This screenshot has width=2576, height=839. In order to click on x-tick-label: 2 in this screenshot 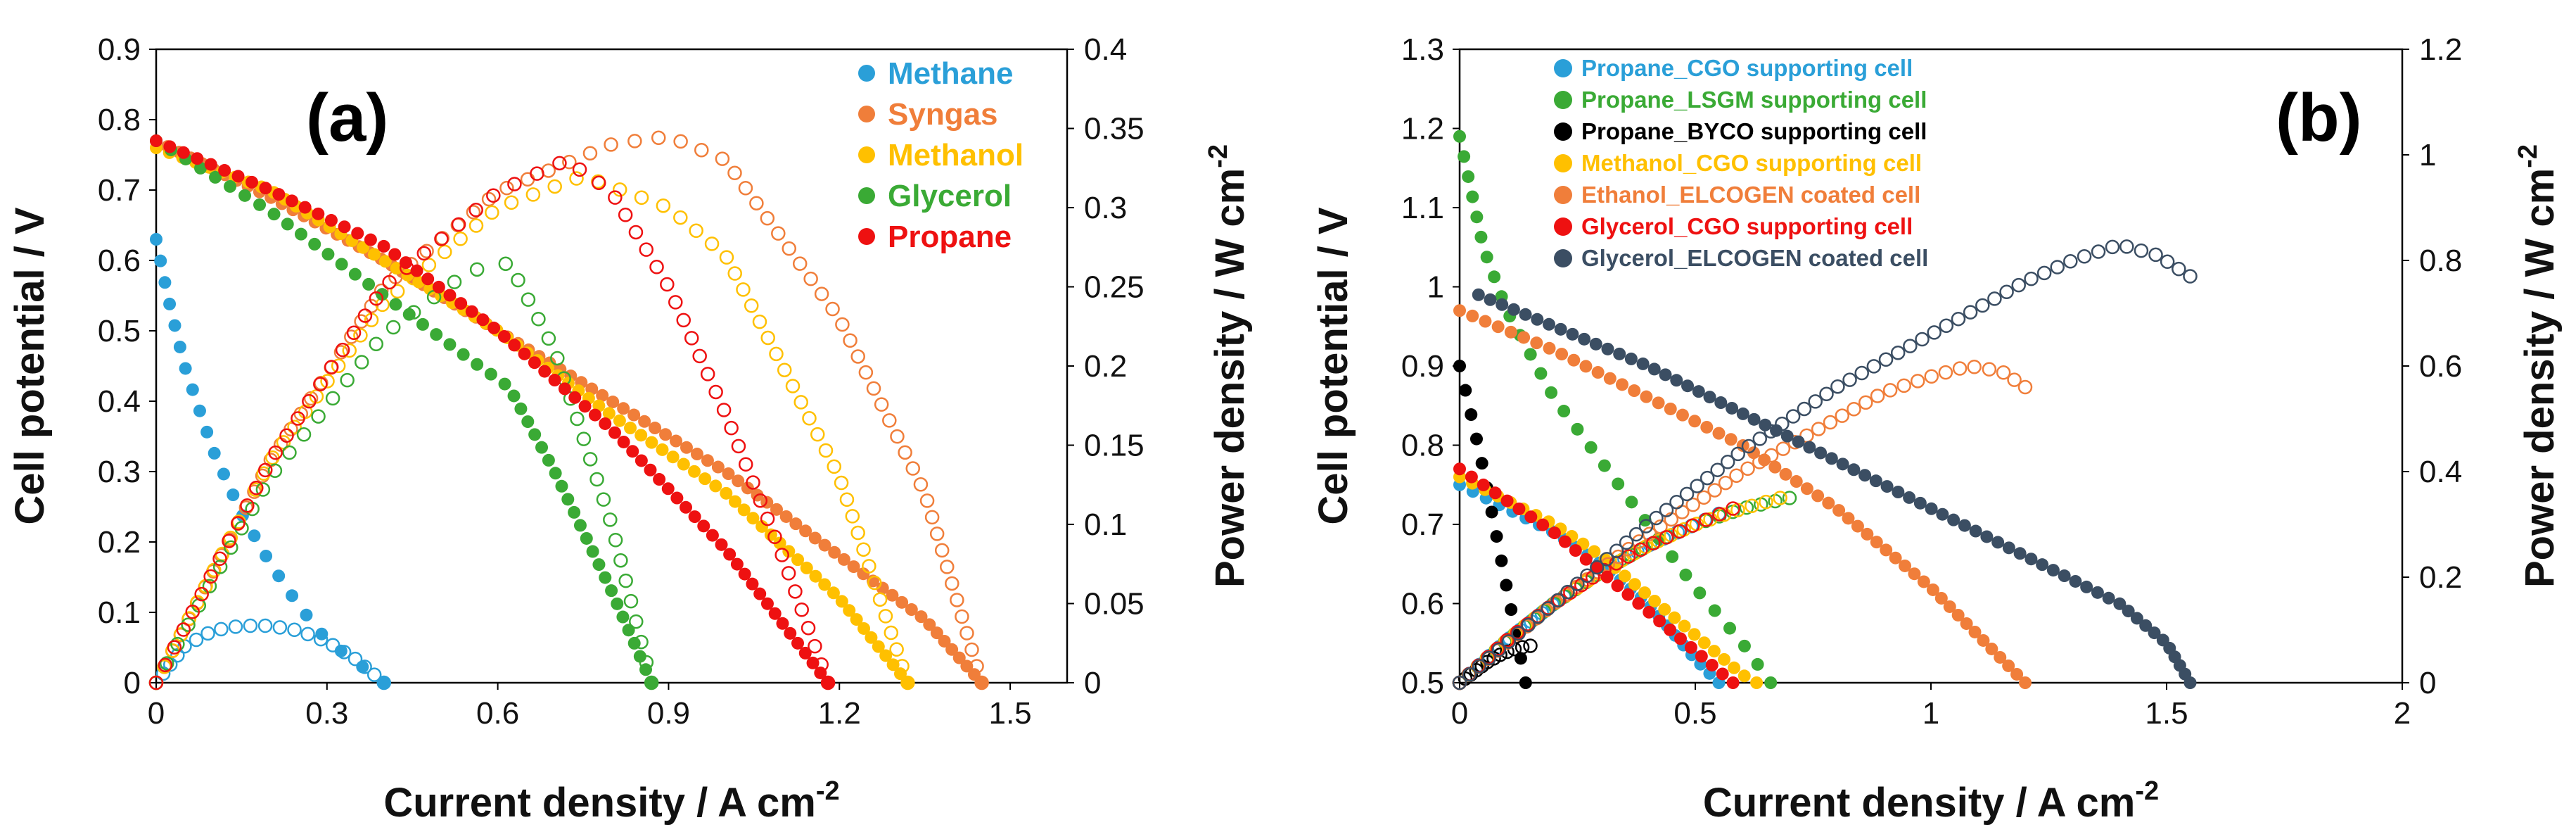, I will do `click(2402, 713)`.